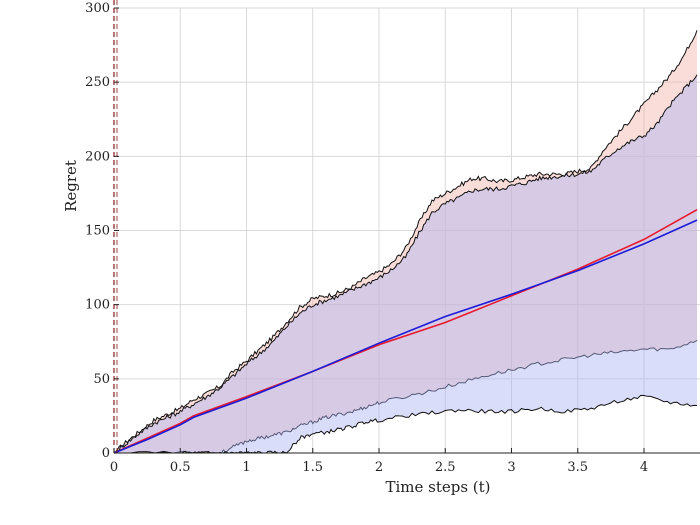 Image resolution: width=700 pixels, height=525 pixels. I want to click on x-tick-label: 3.5, so click(577, 467).